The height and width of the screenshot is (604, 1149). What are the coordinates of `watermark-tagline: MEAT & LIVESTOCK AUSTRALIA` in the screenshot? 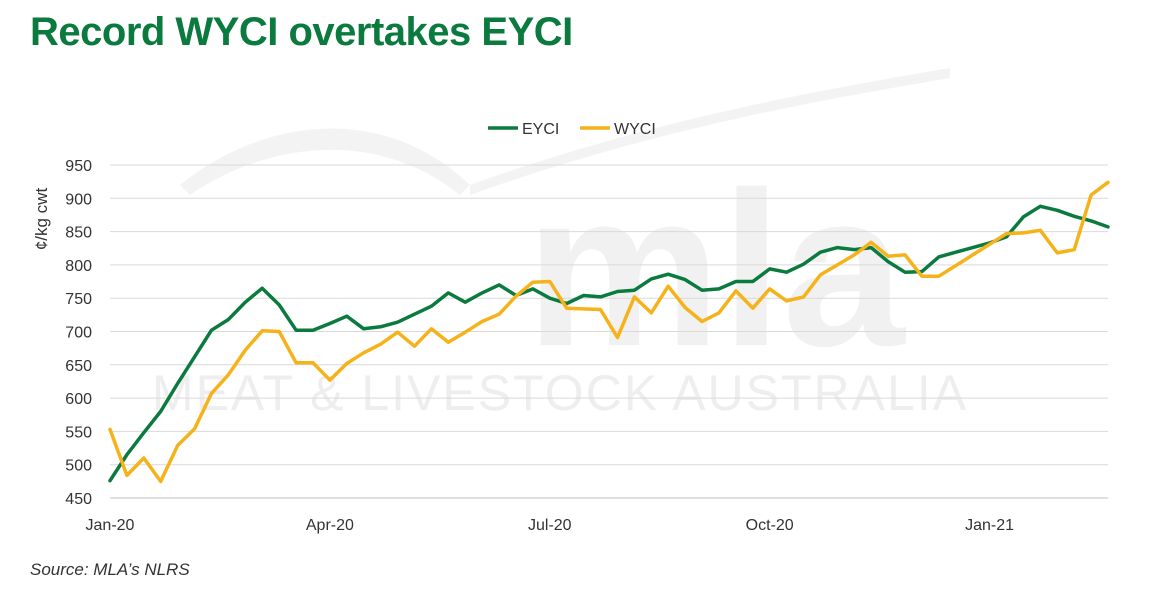 It's located at (560, 393).